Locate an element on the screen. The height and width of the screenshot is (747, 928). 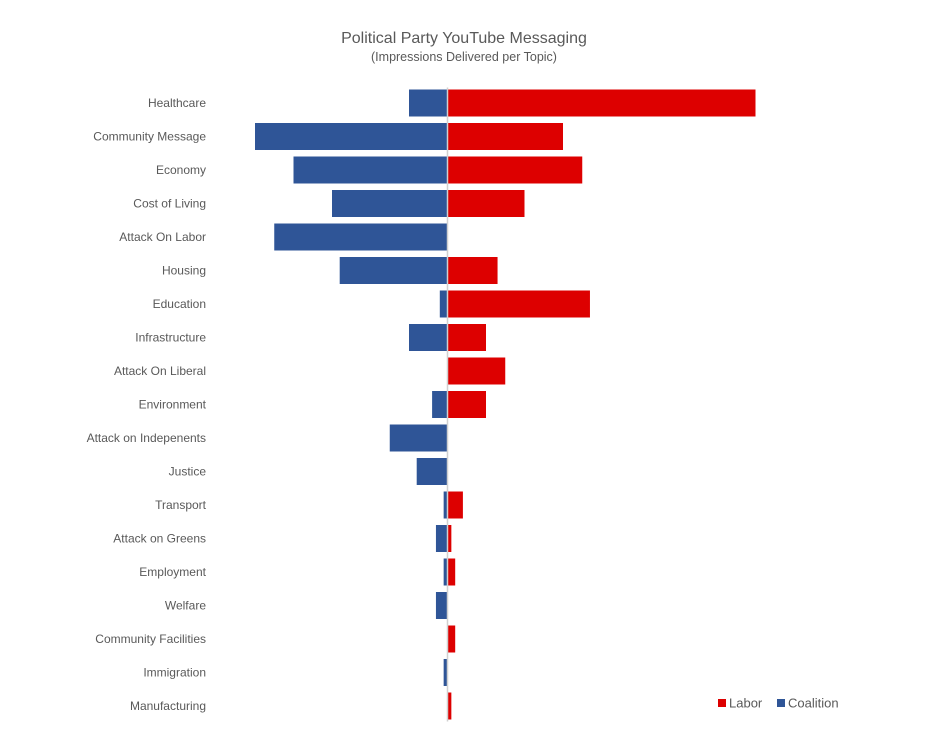
bar-coalition-transport is located at coordinates (445, 505).